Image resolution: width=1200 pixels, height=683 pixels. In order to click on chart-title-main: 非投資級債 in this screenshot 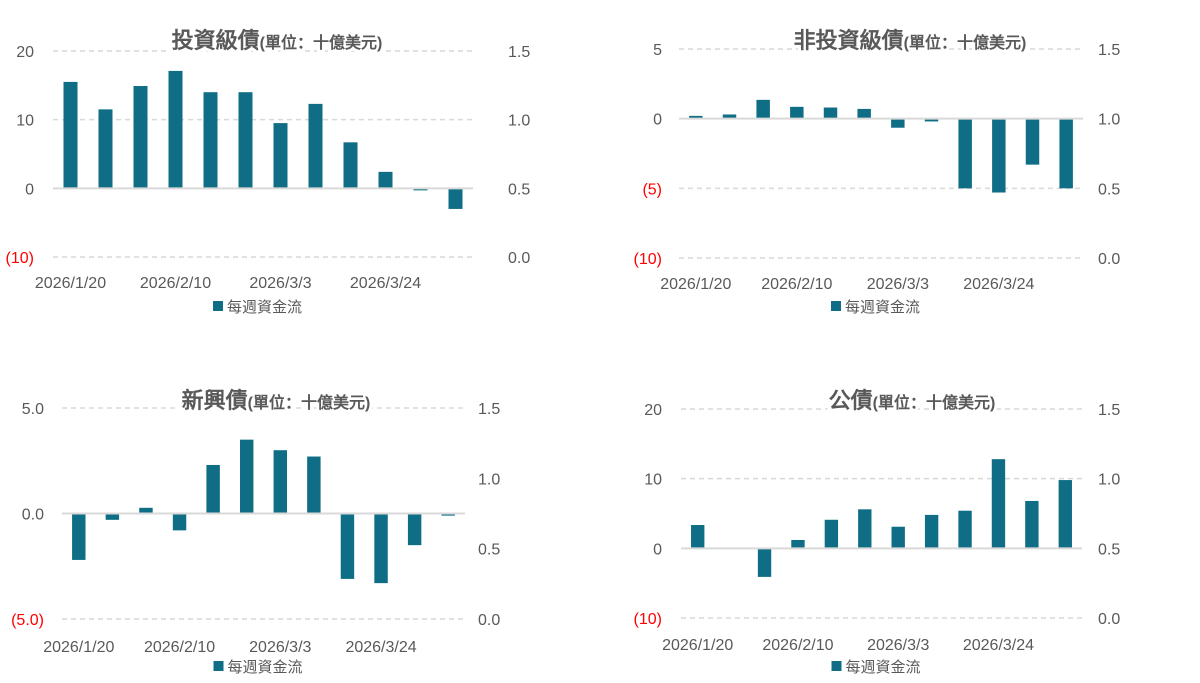, I will do `click(849, 40)`.